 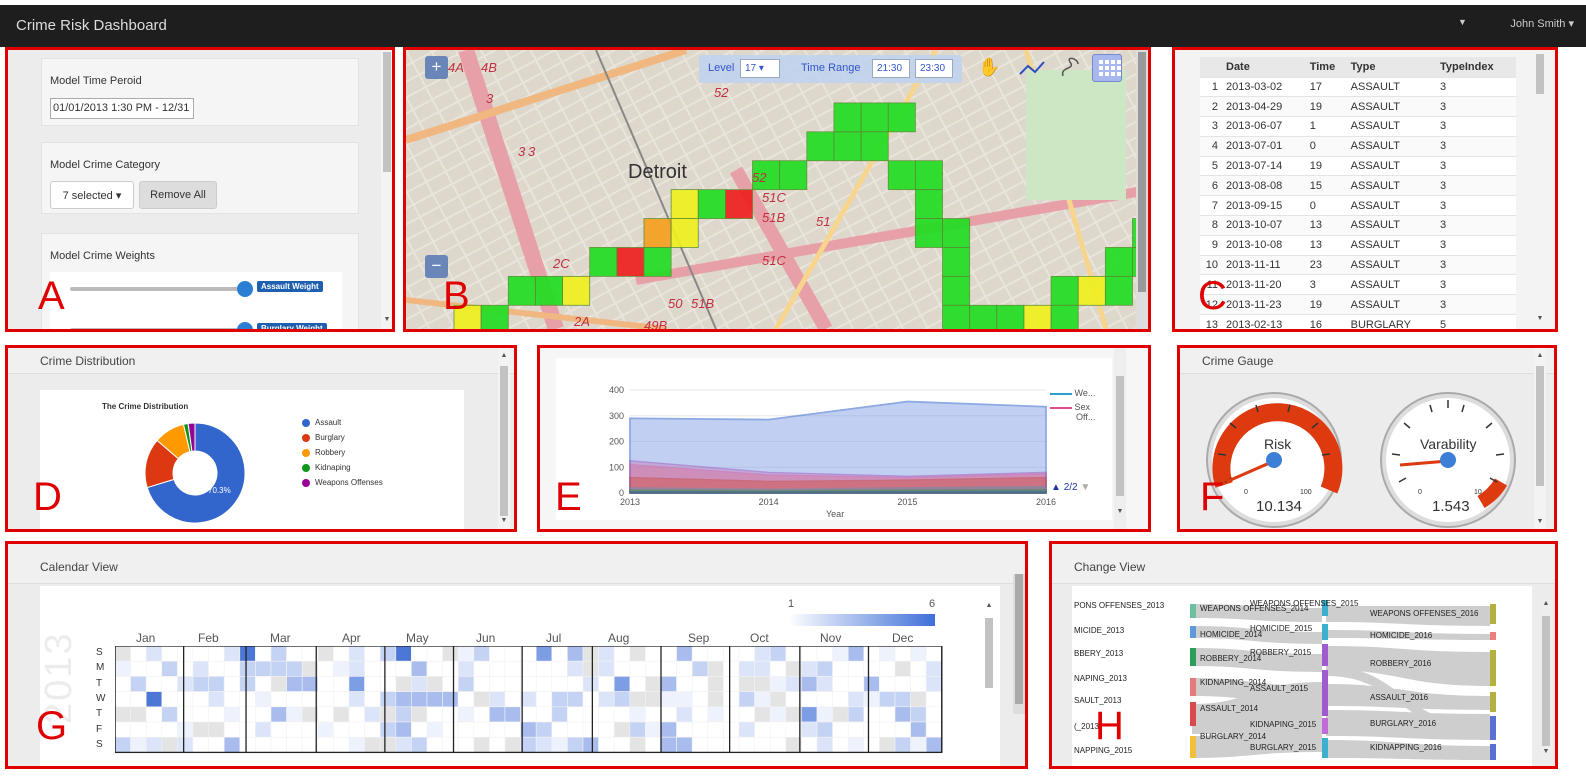 What do you see at coordinates (158, 328) in the screenshot?
I see `burglary-slider-track` at bounding box center [158, 328].